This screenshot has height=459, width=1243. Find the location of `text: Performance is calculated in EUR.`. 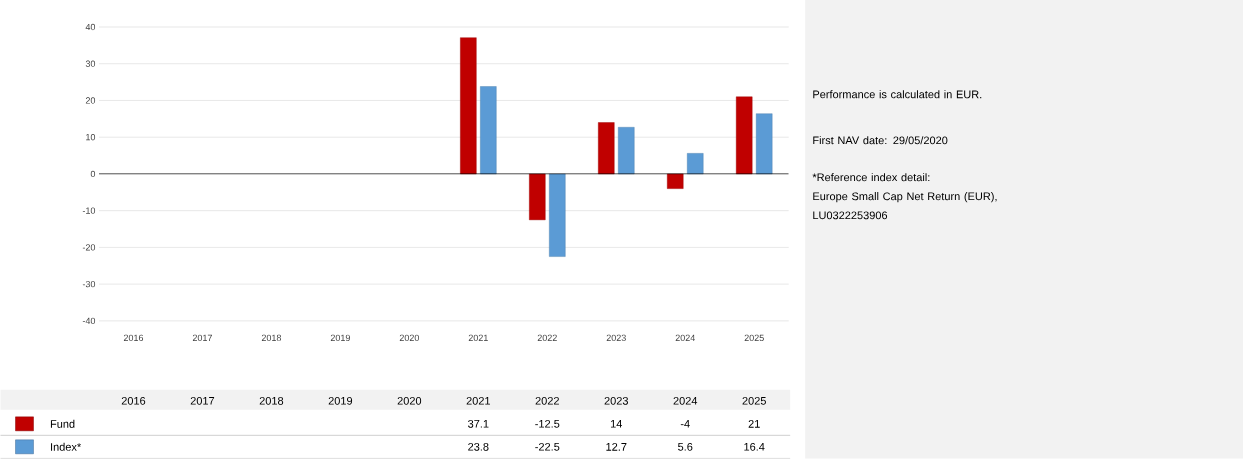

text: Performance is calculated in EUR. is located at coordinates (897, 94).